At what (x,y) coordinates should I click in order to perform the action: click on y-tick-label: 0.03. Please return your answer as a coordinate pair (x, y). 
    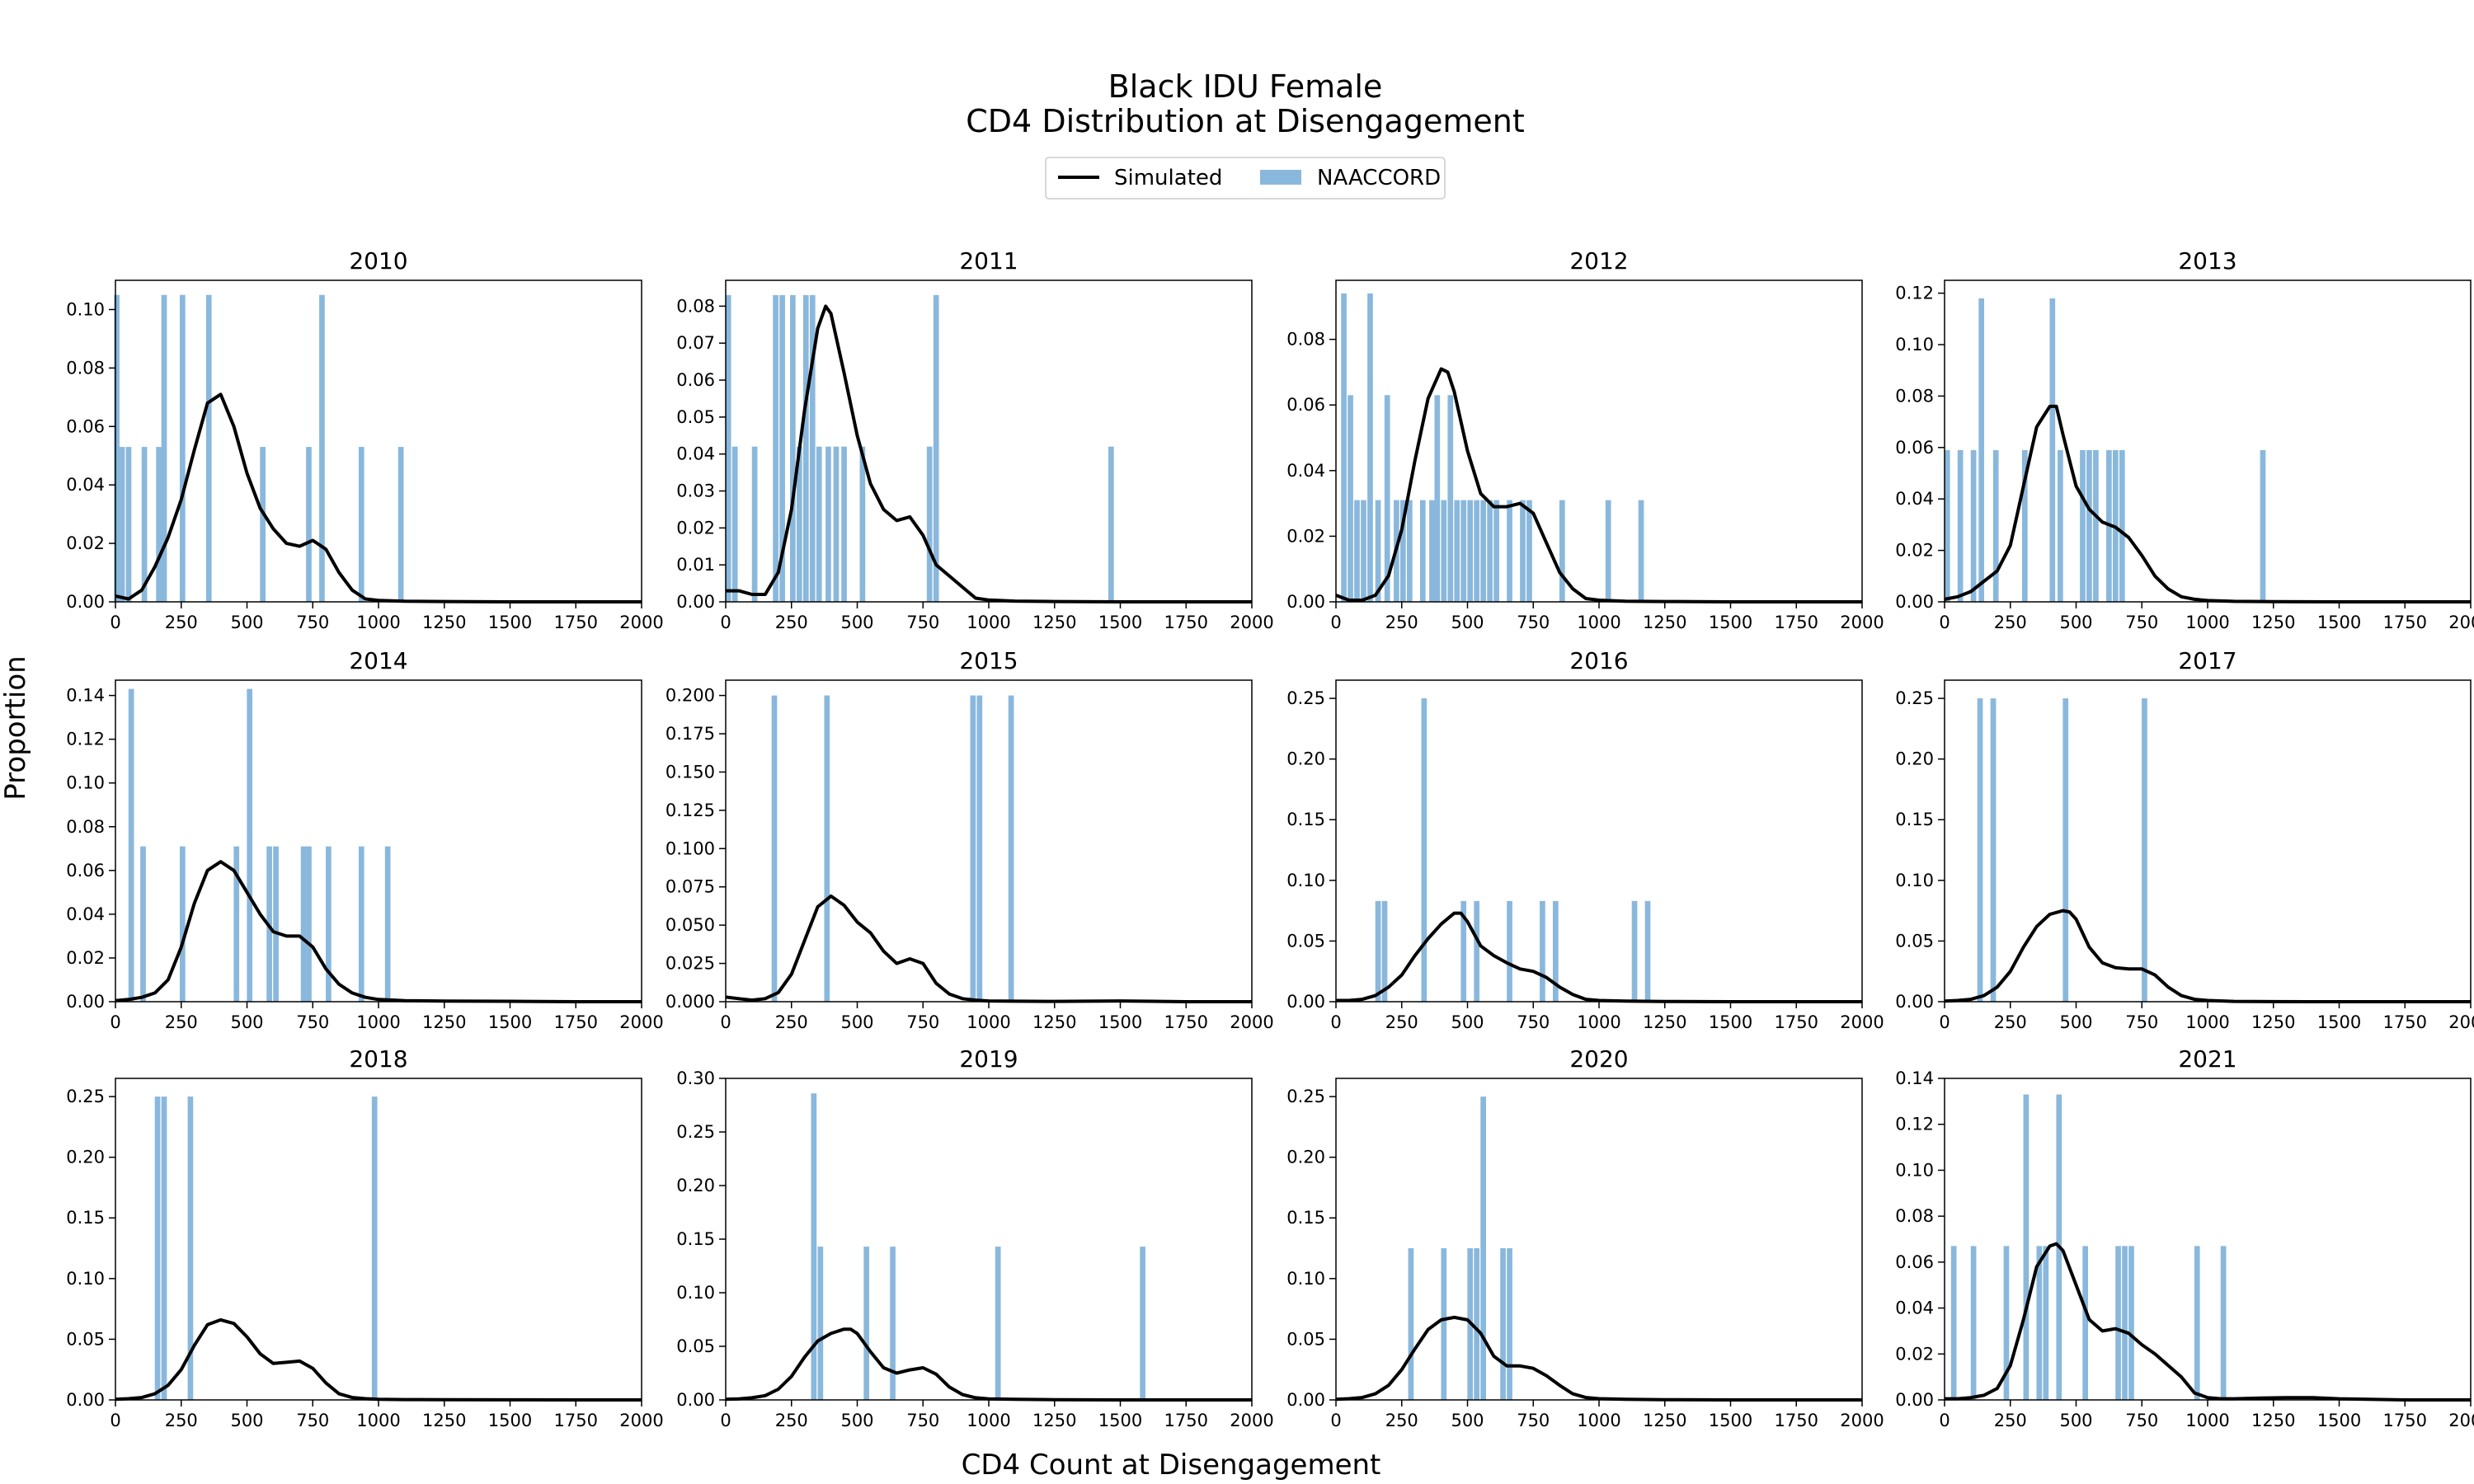
    Looking at the image, I should click on (695, 491).